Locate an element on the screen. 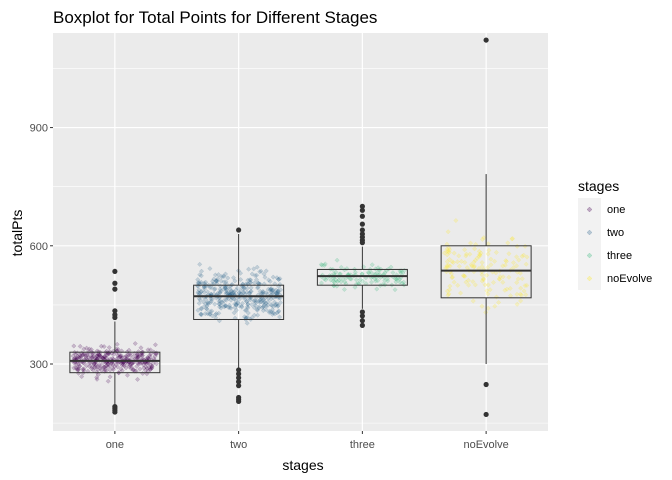 The height and width of the screenshot is (480, 672). x-axis-title: stages is located at coordinates (302, 465).